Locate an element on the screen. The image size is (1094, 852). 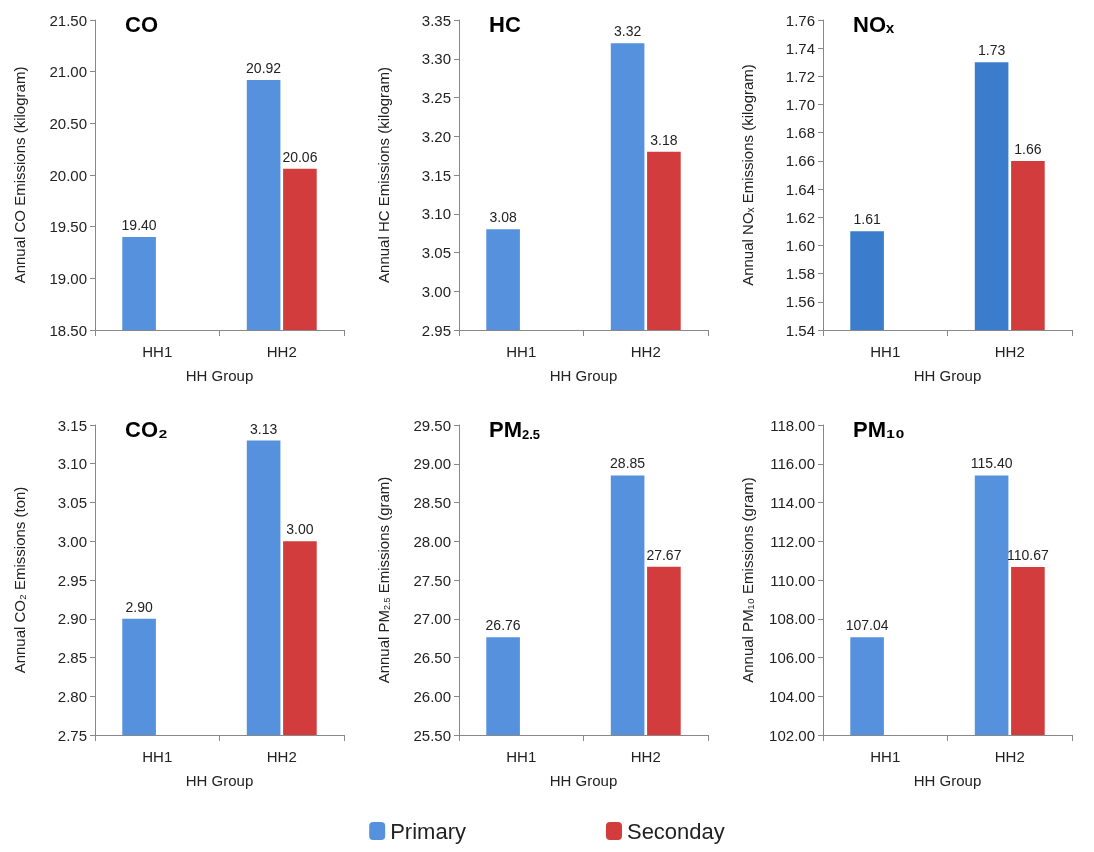
y-tick-label: 27.00 is located at coordinates (432, 619).